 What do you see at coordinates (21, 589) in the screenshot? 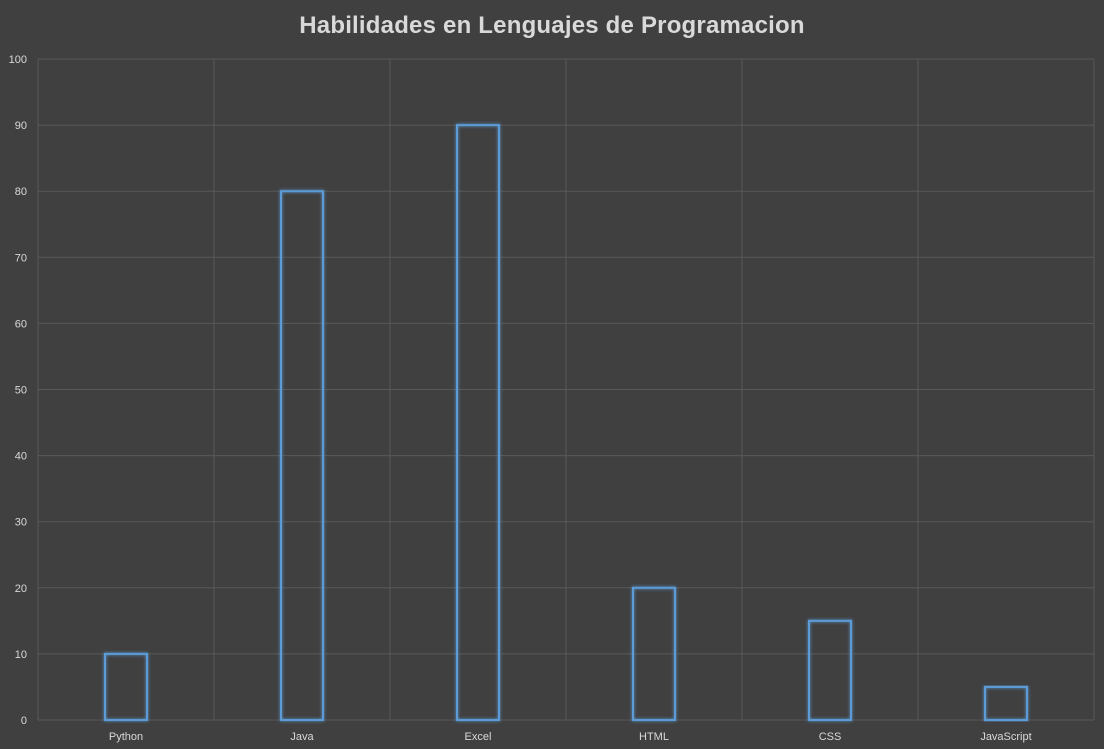
I see `y-tick-label: 20` at bounding box center [21, 589].